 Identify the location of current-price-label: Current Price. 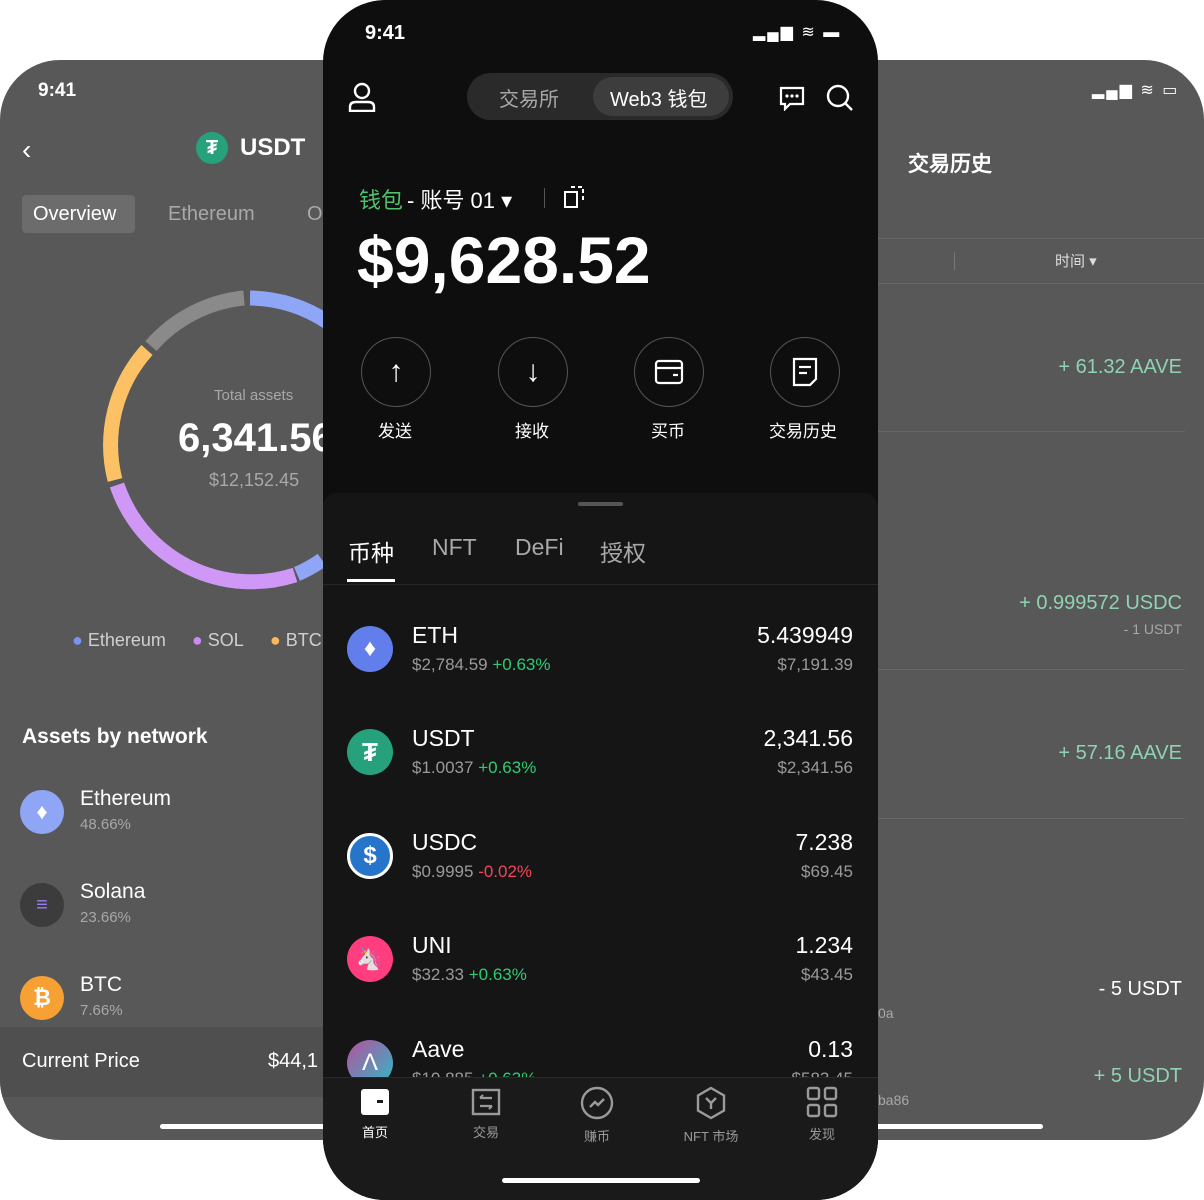
(81, 1061).